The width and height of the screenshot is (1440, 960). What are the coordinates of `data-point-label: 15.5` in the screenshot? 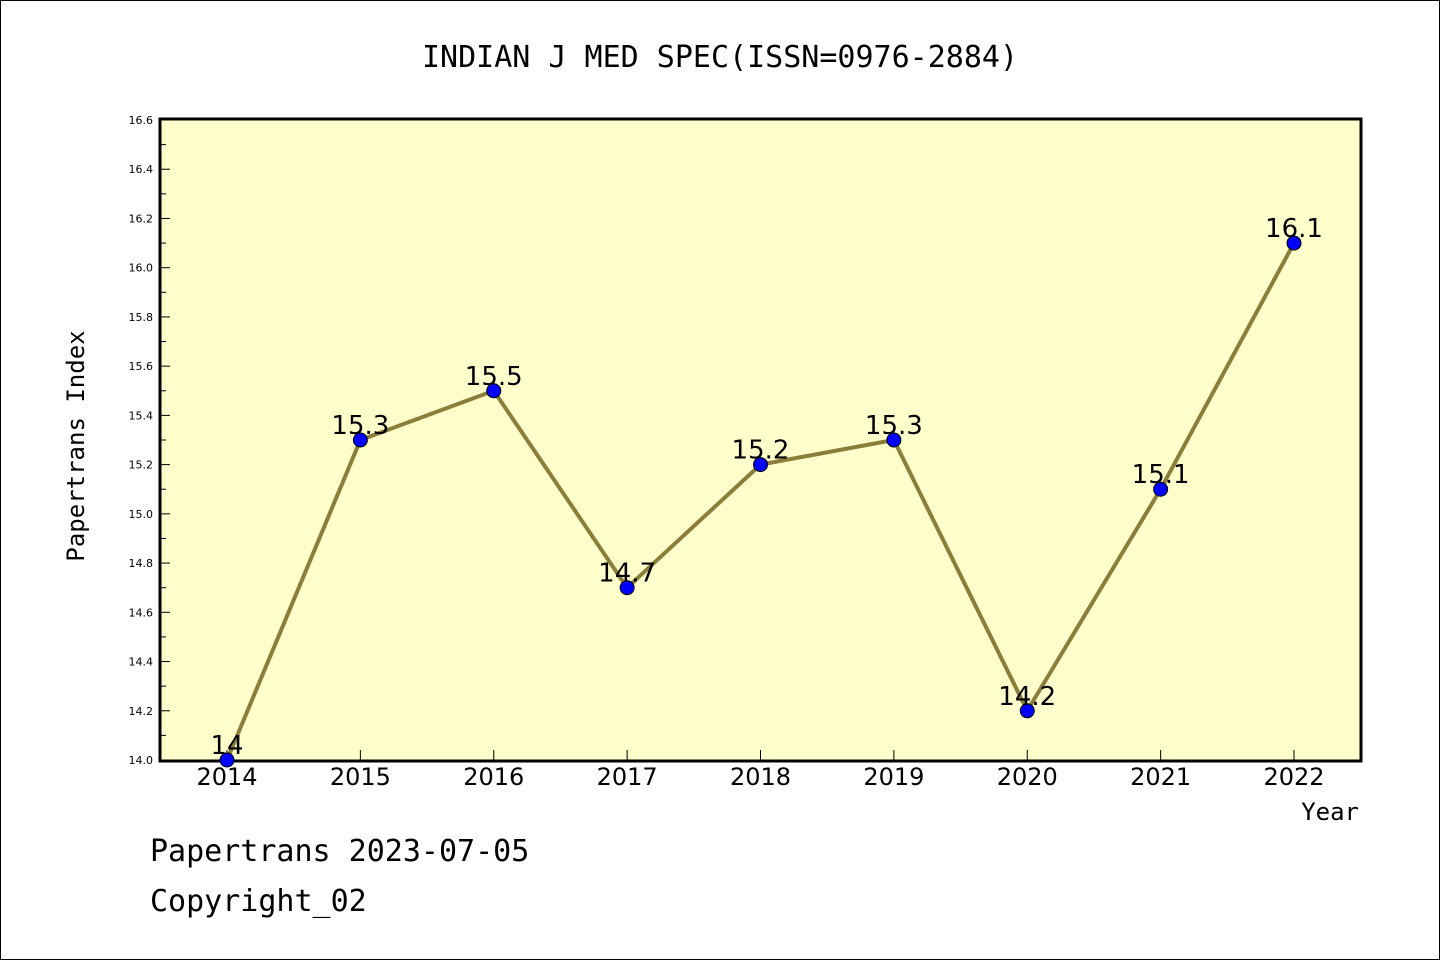 It's located at (494, 377).